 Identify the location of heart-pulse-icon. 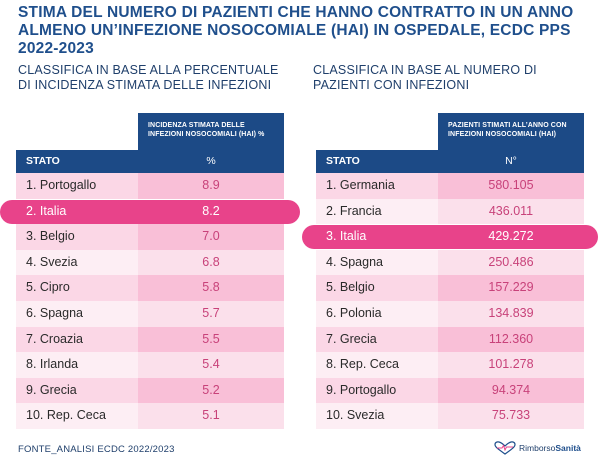
(505, 448).